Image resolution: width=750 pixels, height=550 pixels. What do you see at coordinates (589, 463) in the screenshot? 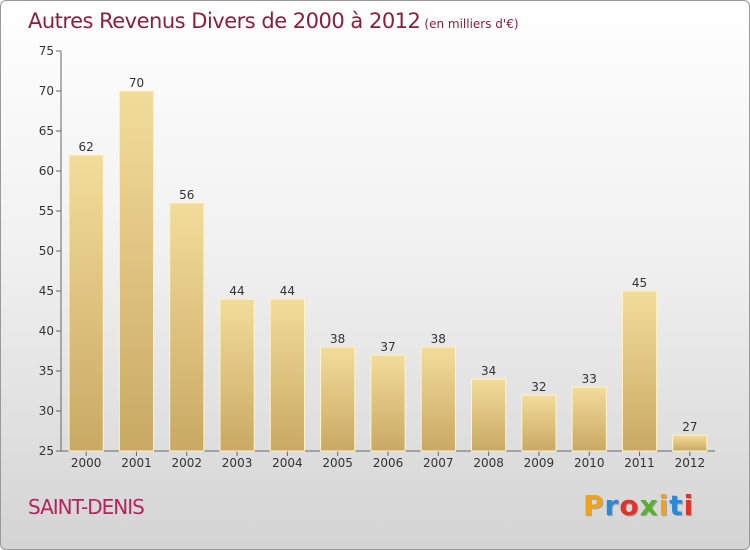
I see `x-tick-label: 2010` at bounding box center [589, 463].